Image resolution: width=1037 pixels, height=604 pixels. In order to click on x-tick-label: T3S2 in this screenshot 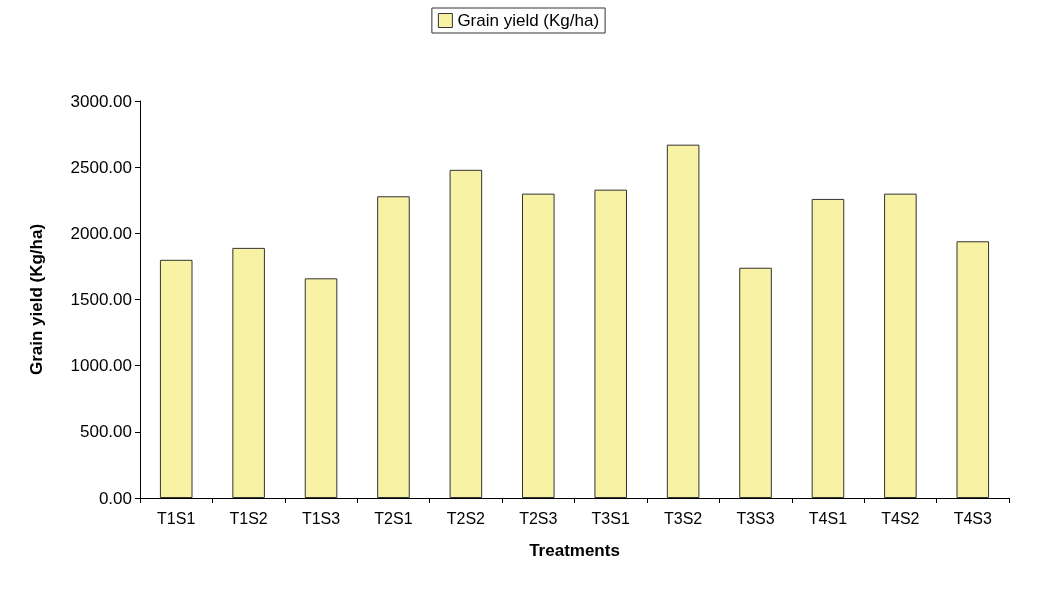, I will do `click(683, 518)`.